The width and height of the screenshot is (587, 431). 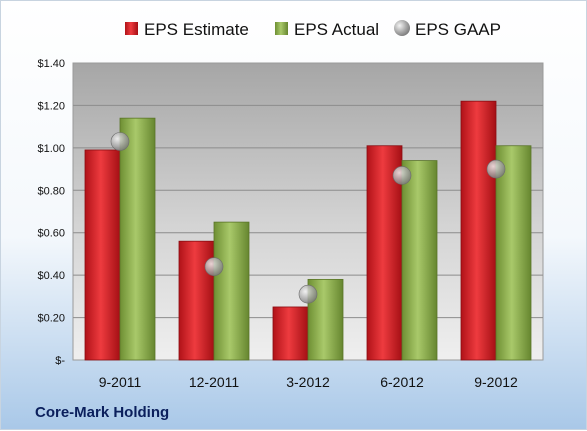 I want to click on legend-swatch-eps-gaap, so click(x=402, y=28).